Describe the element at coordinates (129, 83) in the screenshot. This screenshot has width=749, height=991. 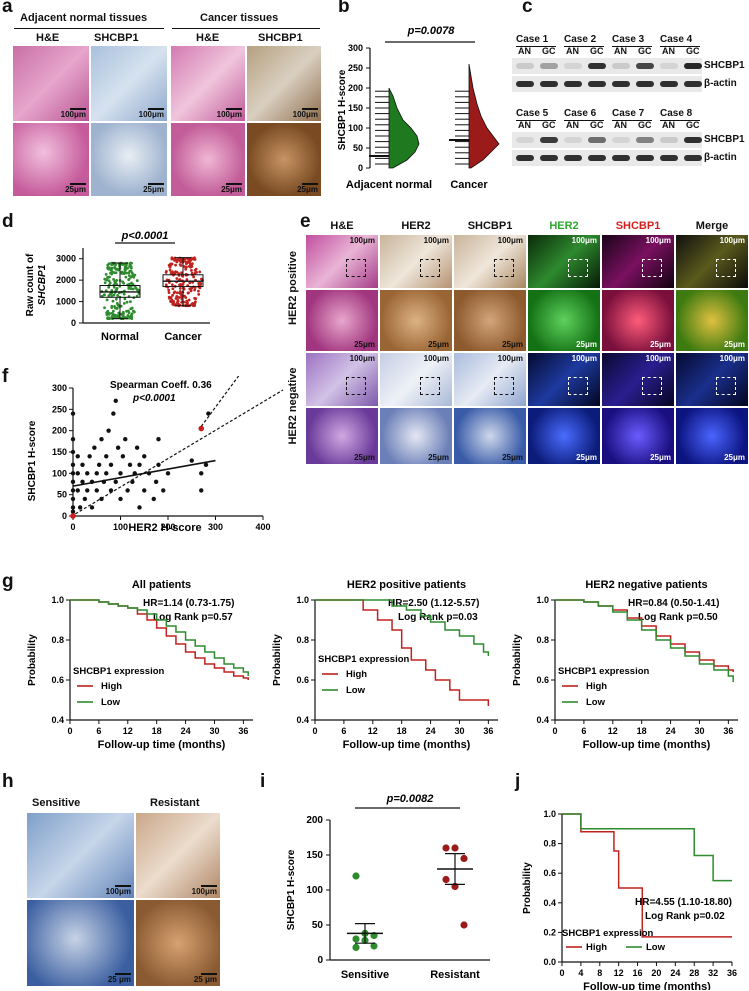
I see `panel-a-tile-ihc-normal-top: 100μm` at that location.